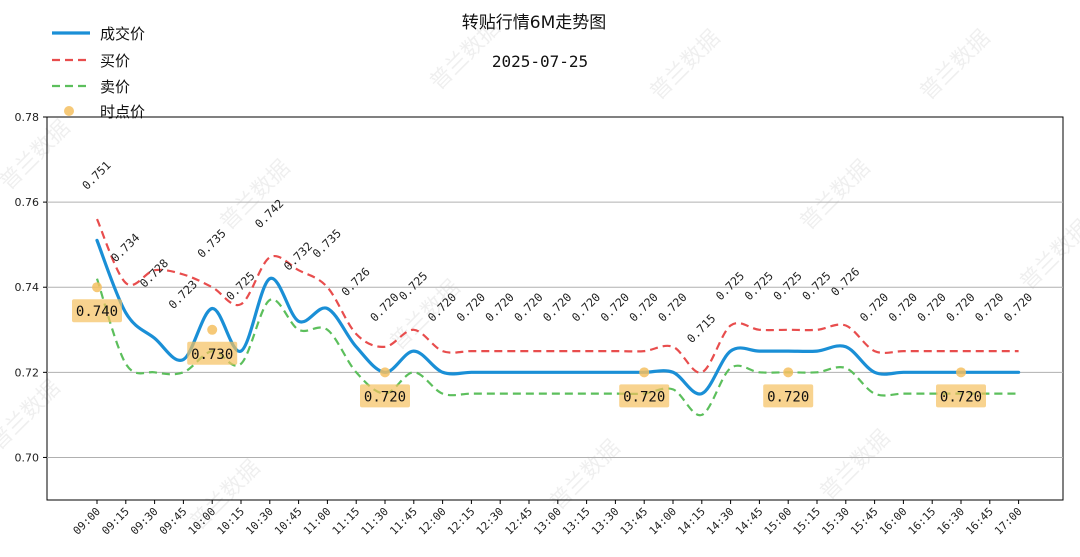 This screenshot has width=1080, height=557. I want to click on data-label: 0.715, so click(701, 328).